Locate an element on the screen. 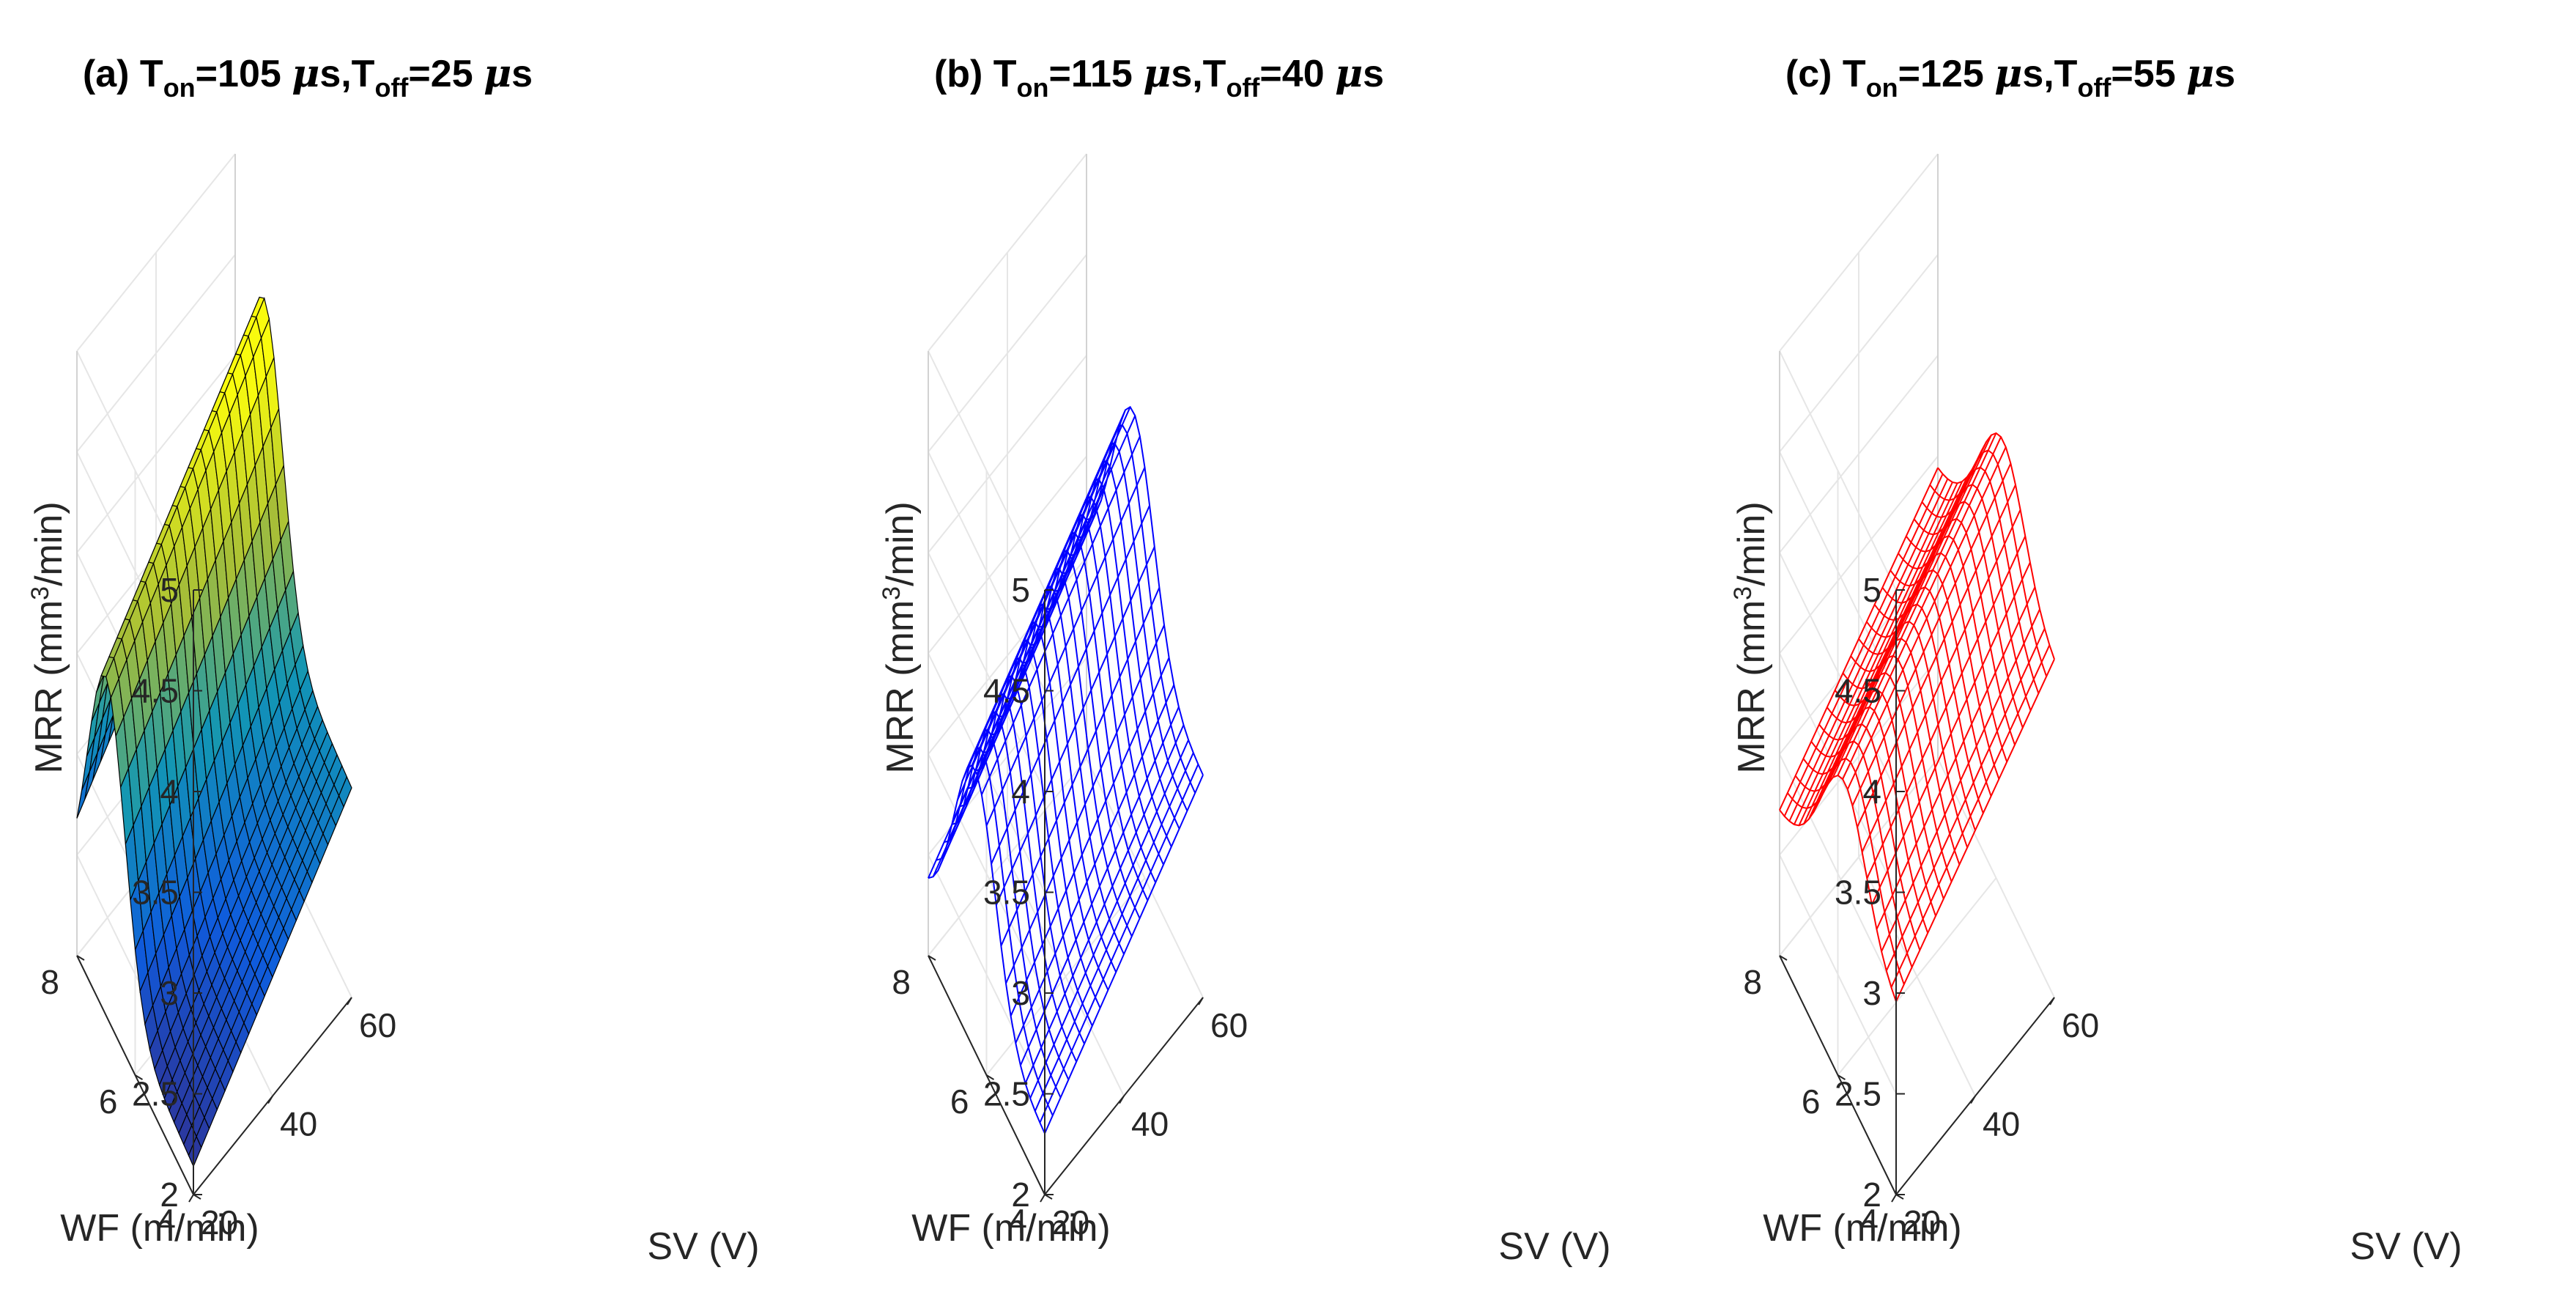  panel-title: (a) Ton=105 μs,Toff=25 μs is located at coordinates (308, 77).